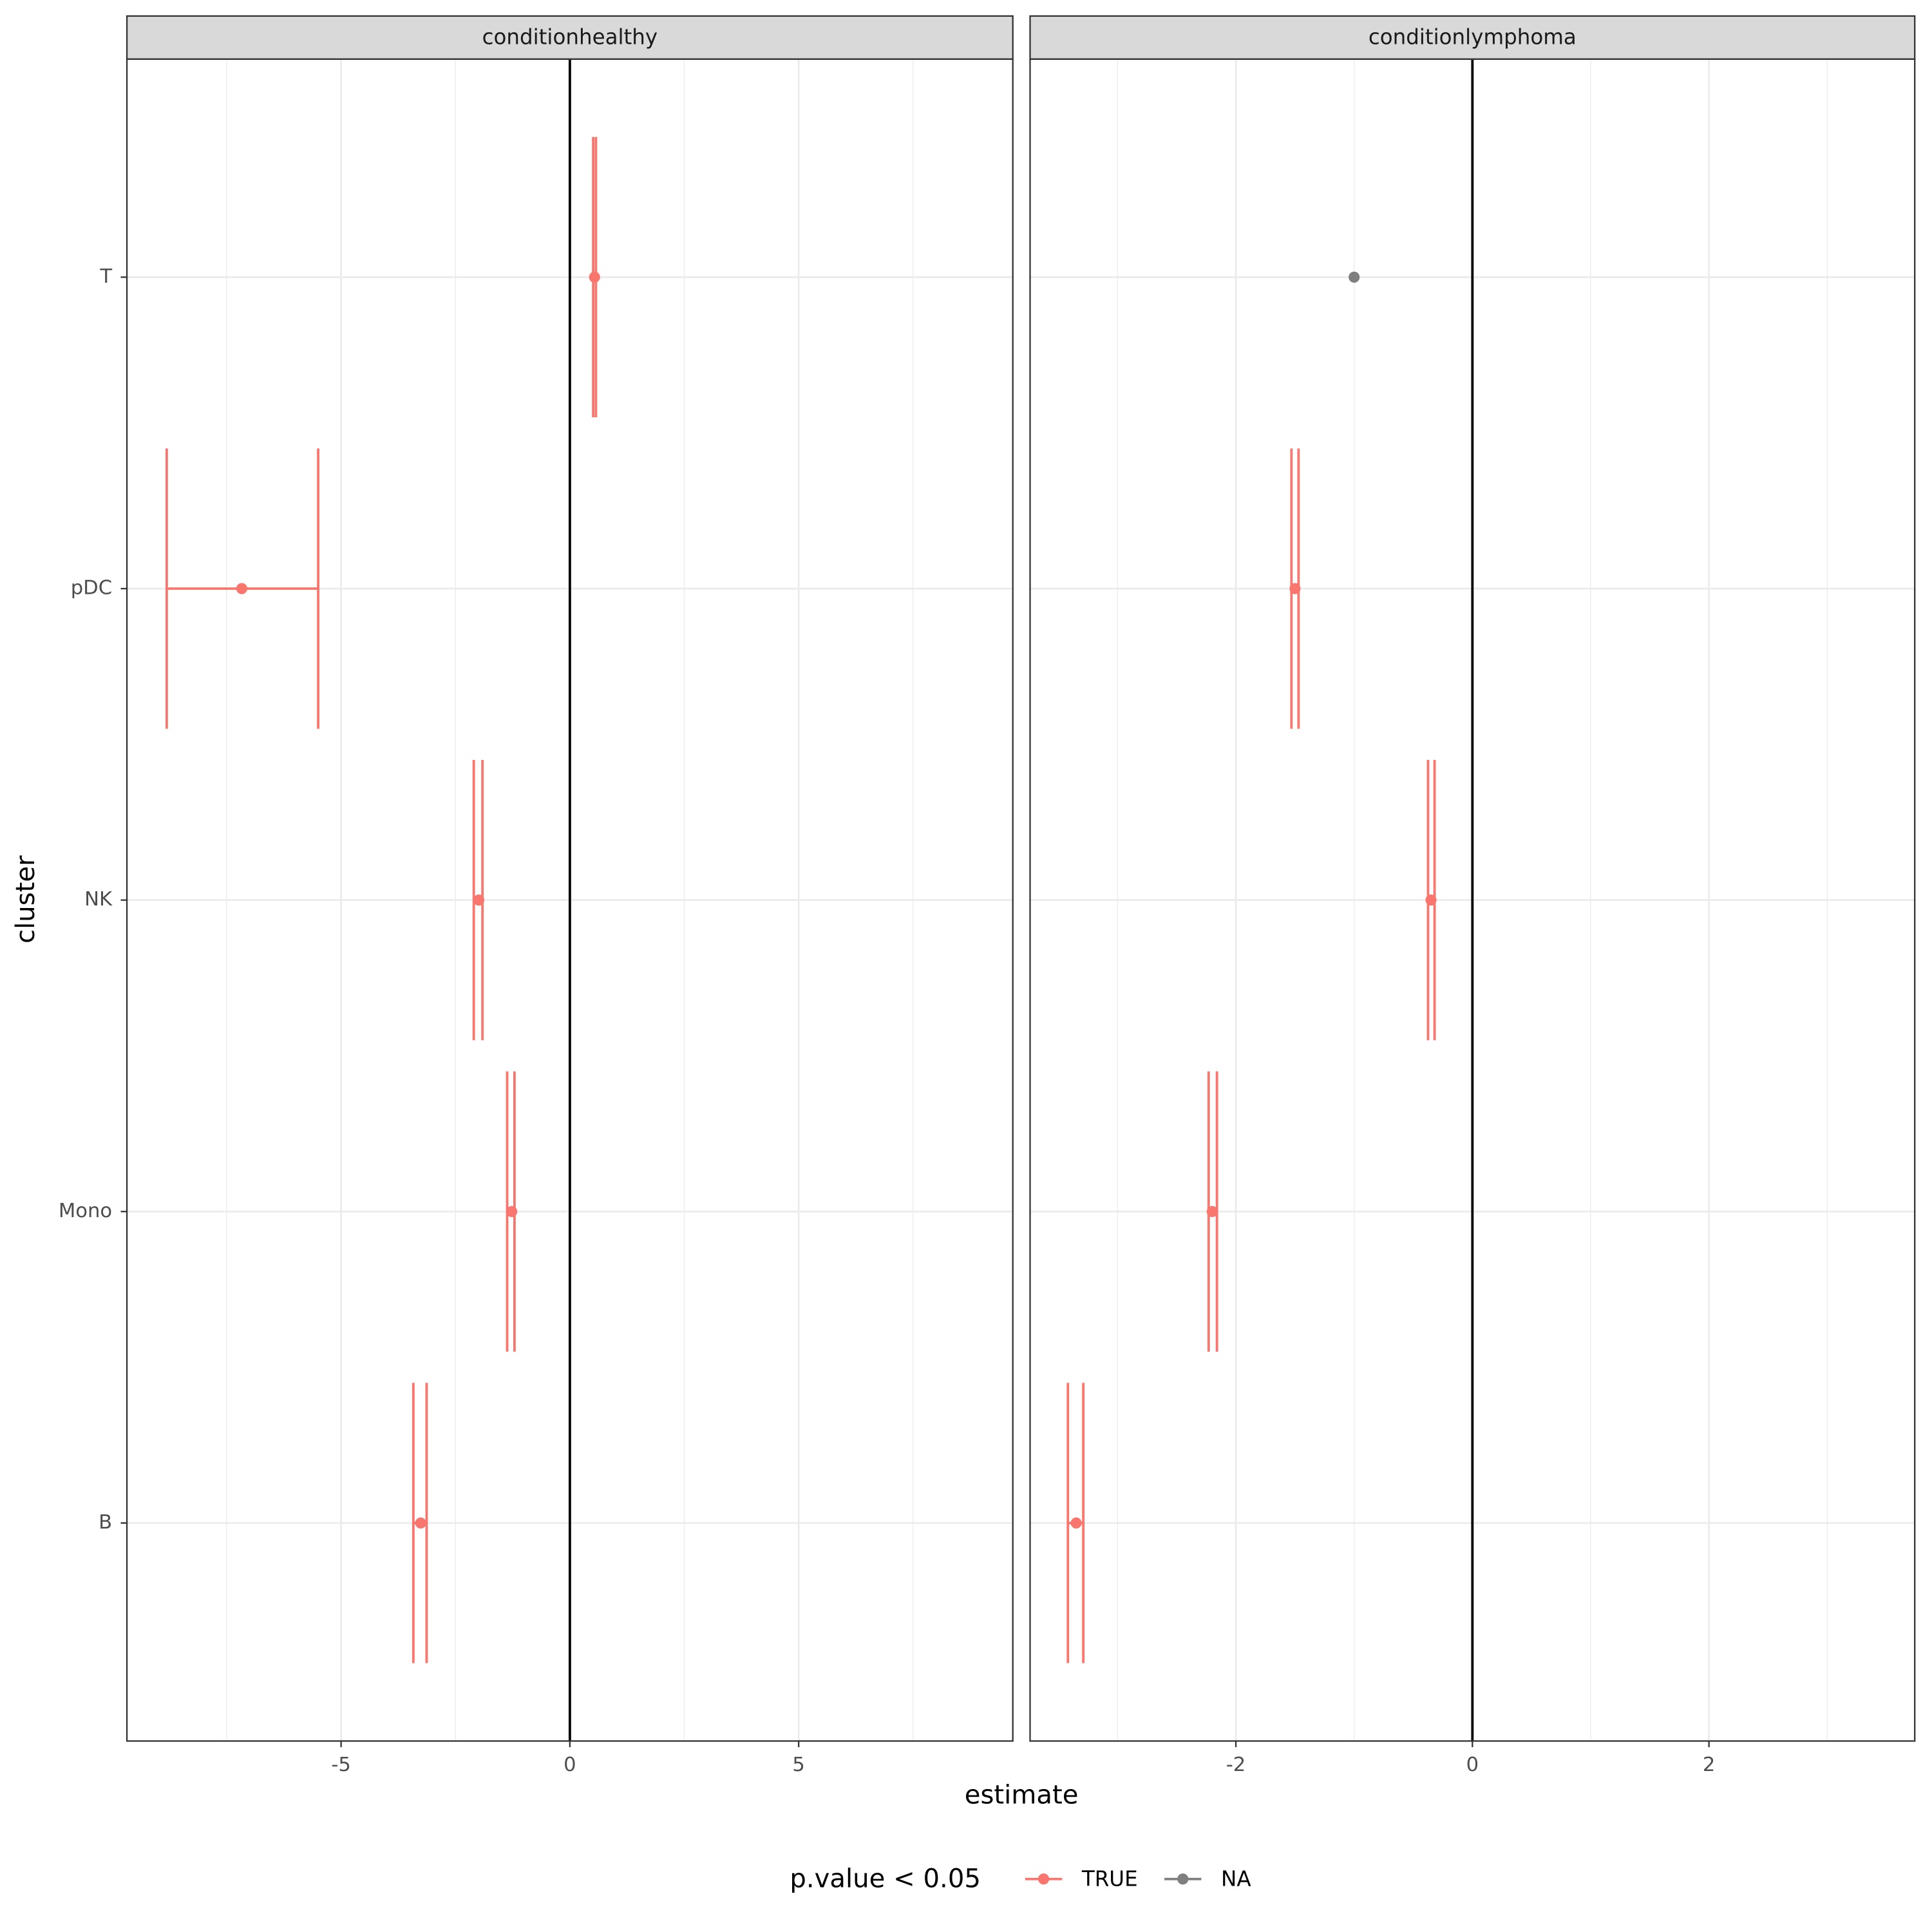  I want to click on strip-title: conditionlymphoma, so click(1473, 36).